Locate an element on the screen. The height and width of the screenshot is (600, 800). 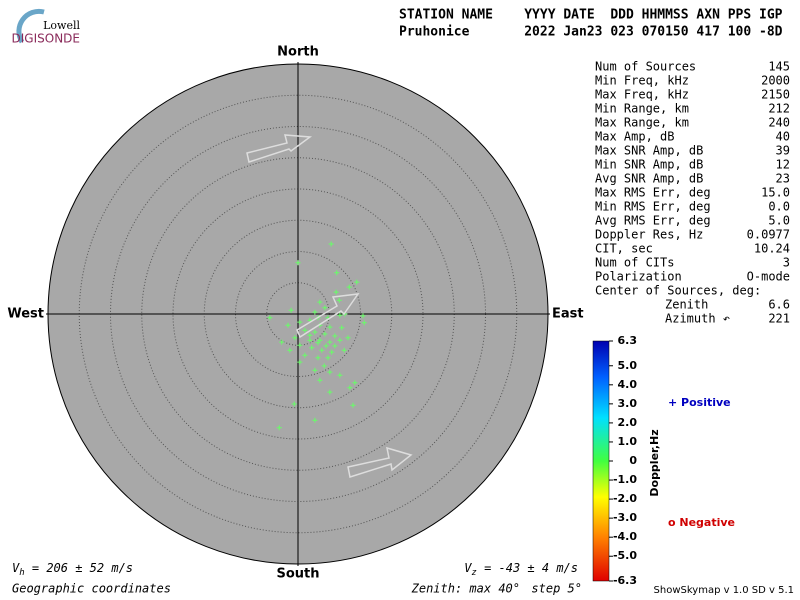
stat-value: 145 is located at coordinates (779, 67).